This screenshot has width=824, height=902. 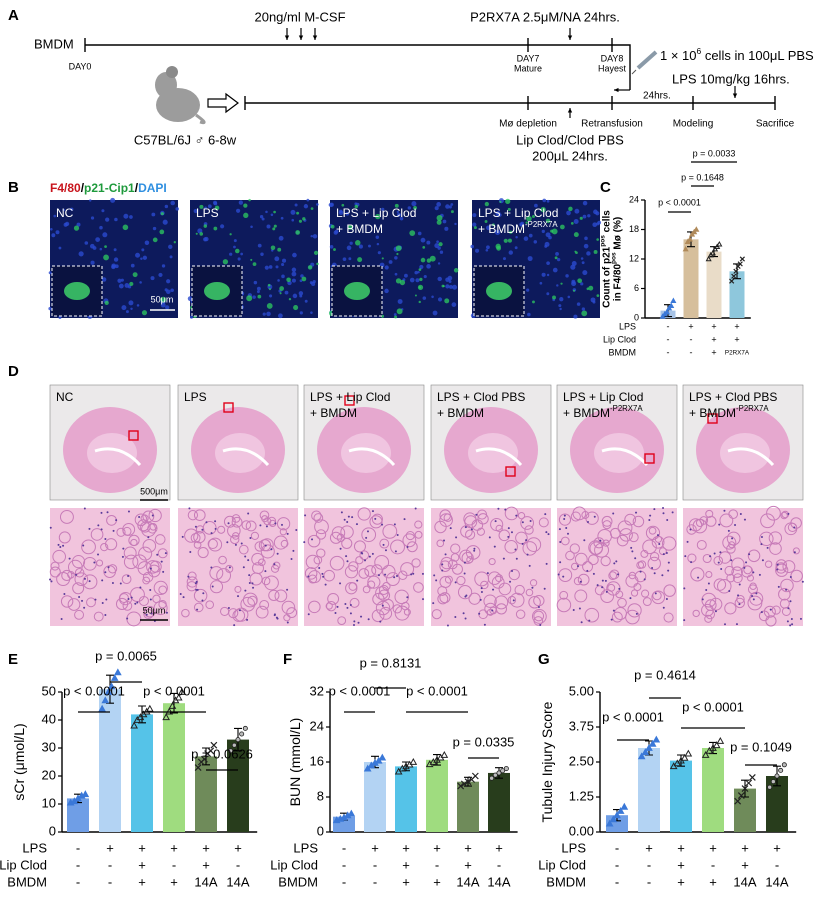 I want to click on text-part: + BMDM, so click(x=501, y=229).